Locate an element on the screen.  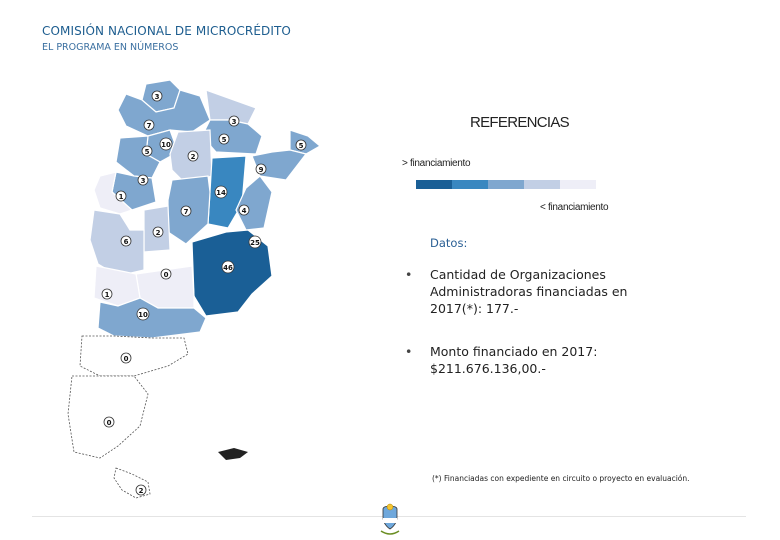
marker-buenos-aires: 46 is located at coordinates (228, 267).